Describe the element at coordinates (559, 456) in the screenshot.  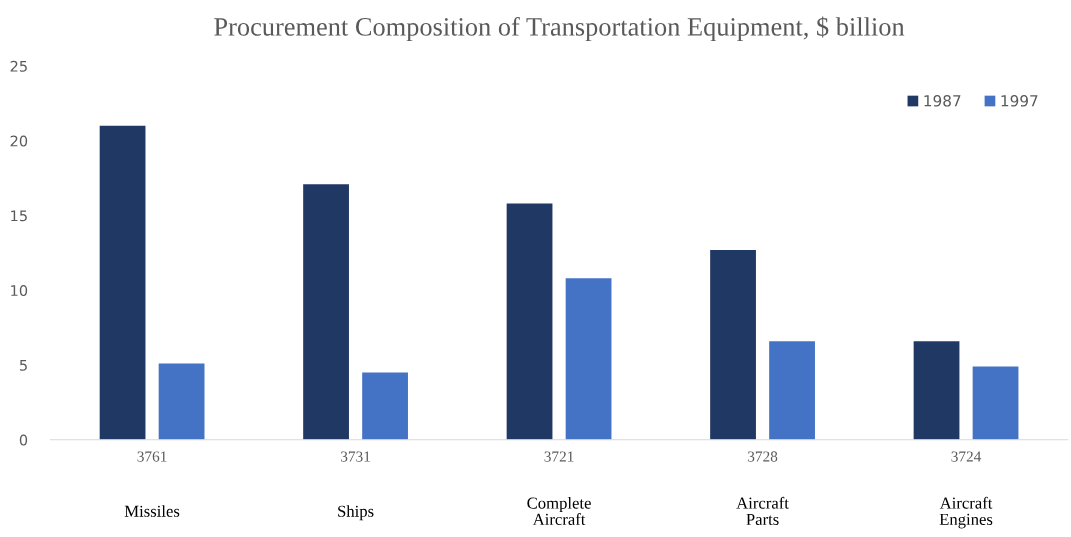
I see `x-tick-label: 3721` at that location.